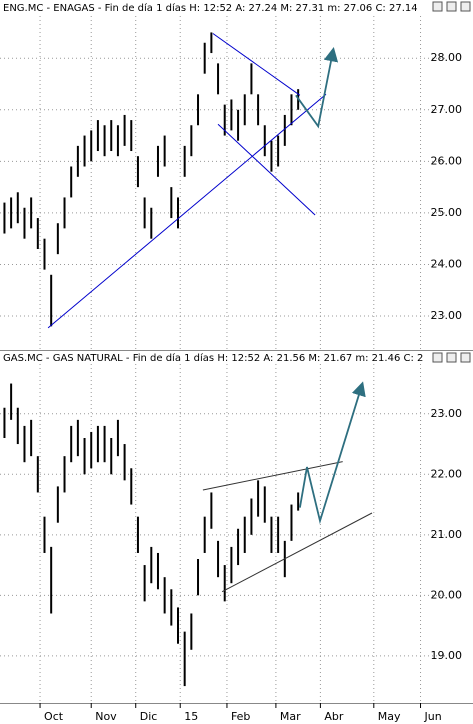 The height and width of the screenshot is (724, 473). Describe the element at coordinates (447, 473) in the screenshot. I see `y-tick-label: 22.00` at that location.